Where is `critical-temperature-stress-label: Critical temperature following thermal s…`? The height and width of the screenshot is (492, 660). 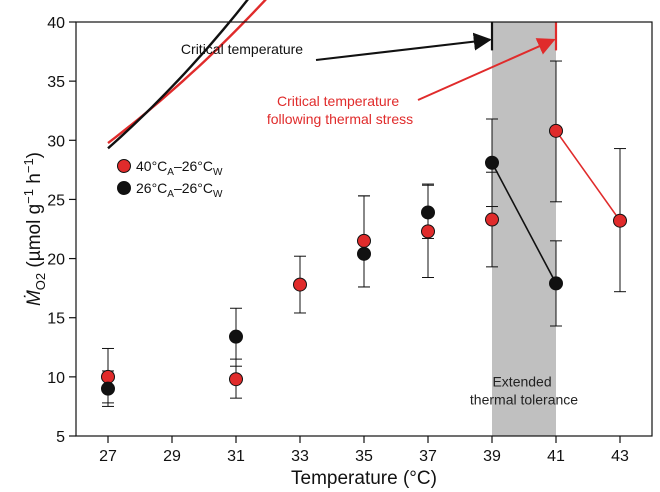
critical-temperature-stress-label: Critical temperature following thermal s… is located at coordinates (340, 110).